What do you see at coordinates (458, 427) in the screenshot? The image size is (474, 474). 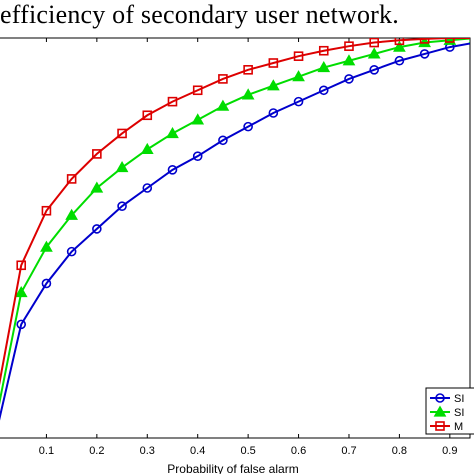 I see `legend-label: M` at bounding box center [458, 427].